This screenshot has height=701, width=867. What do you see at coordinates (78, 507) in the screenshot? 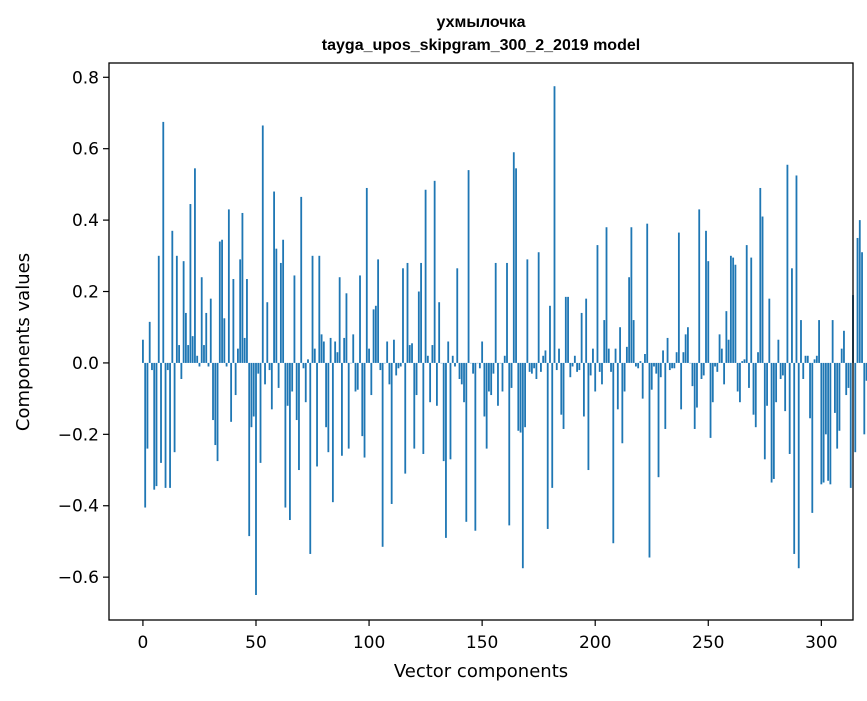
I see `y-tick-label: −0.4` at bounding box center [78, 507].